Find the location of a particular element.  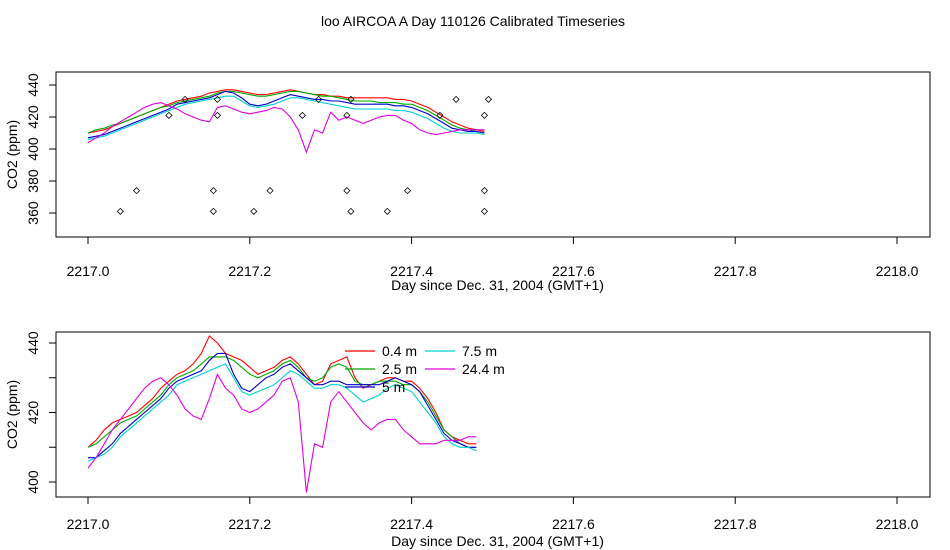

legend-label: 7.5 m is located at coordinates (479, 351).